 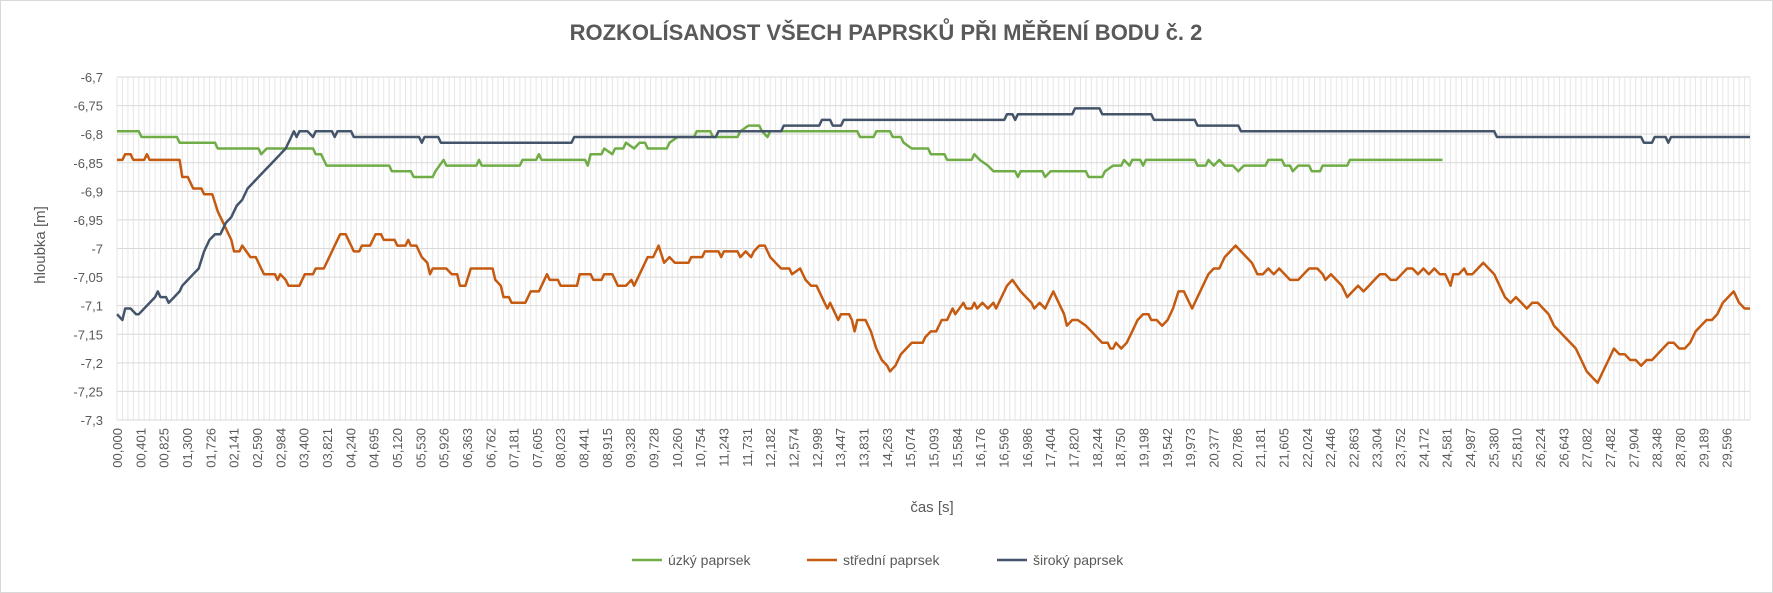 What do you see at coordinates (630, 448) in the screenshot?
I see `x-tick-label: 09,328` at bounding box center [630, 448].